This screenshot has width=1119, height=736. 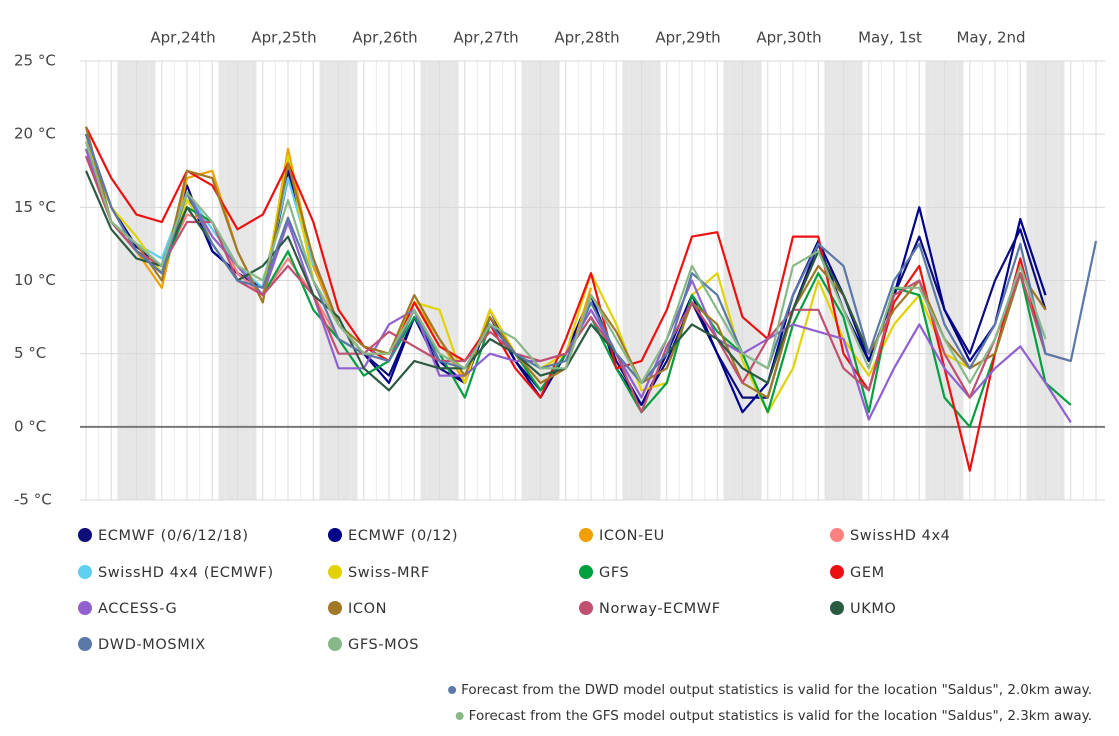 What do you see at coordinates (186, 573) in the screenshot?
I see `legend-label: SwissHD 4x4 (ECMWF)` at bounding box center [186, 573].